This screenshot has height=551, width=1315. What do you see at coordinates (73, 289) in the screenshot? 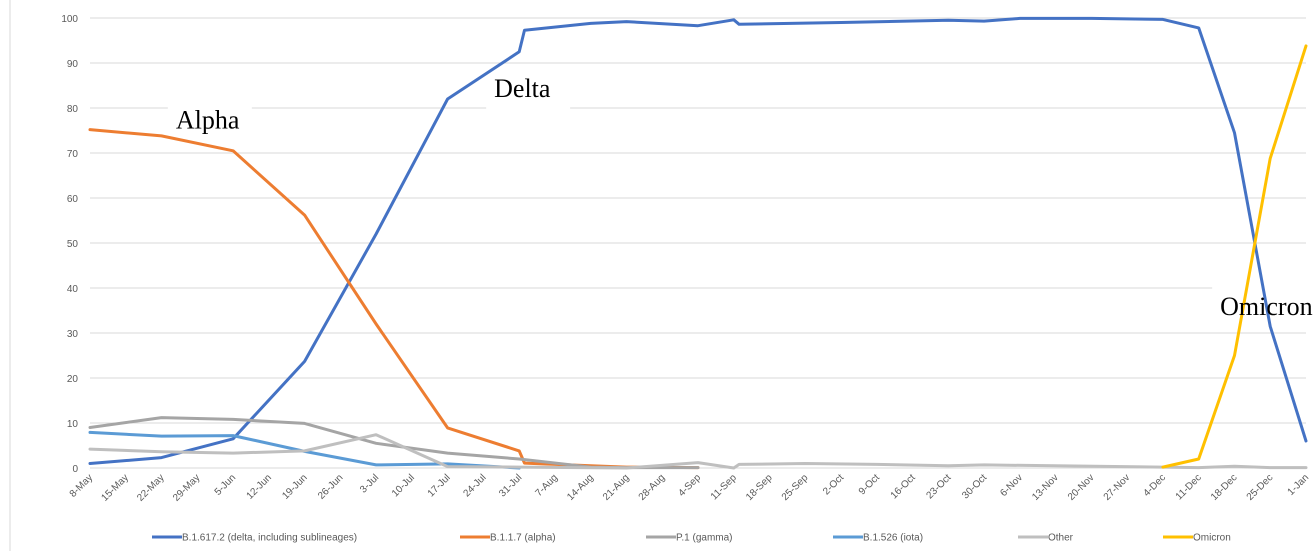
I see `y-tick-label: 40` at bounding box center [73, 289].